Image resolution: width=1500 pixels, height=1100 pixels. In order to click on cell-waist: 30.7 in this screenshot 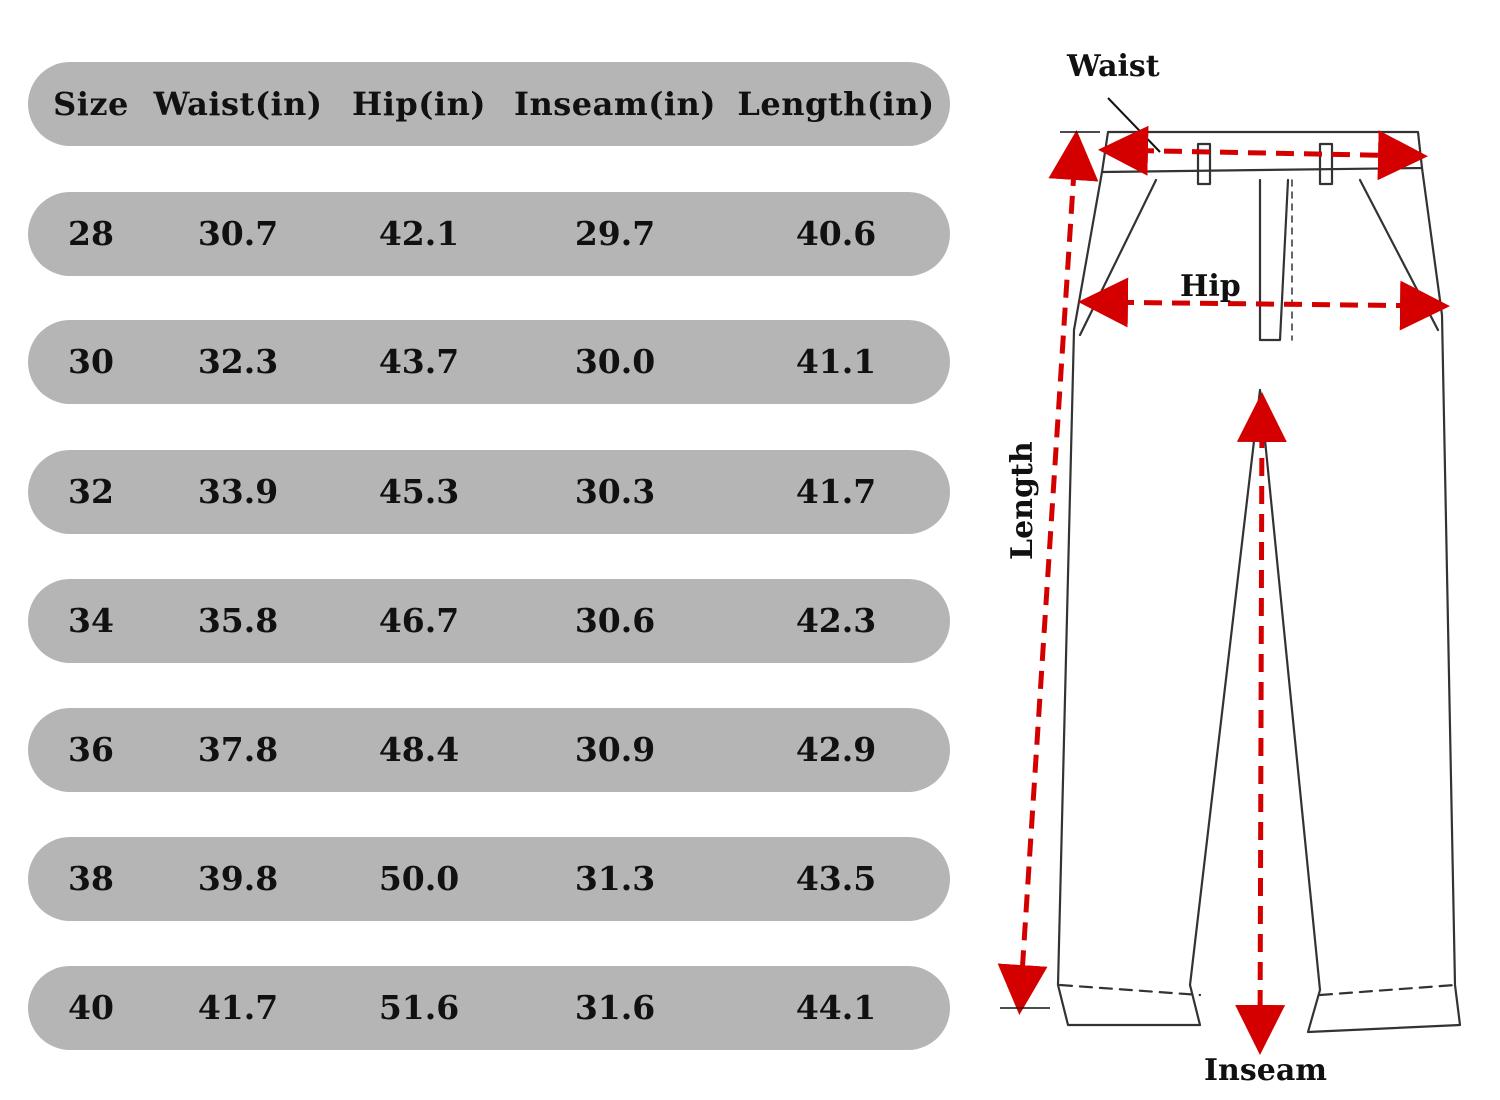, I will do `click(238, 233)`.